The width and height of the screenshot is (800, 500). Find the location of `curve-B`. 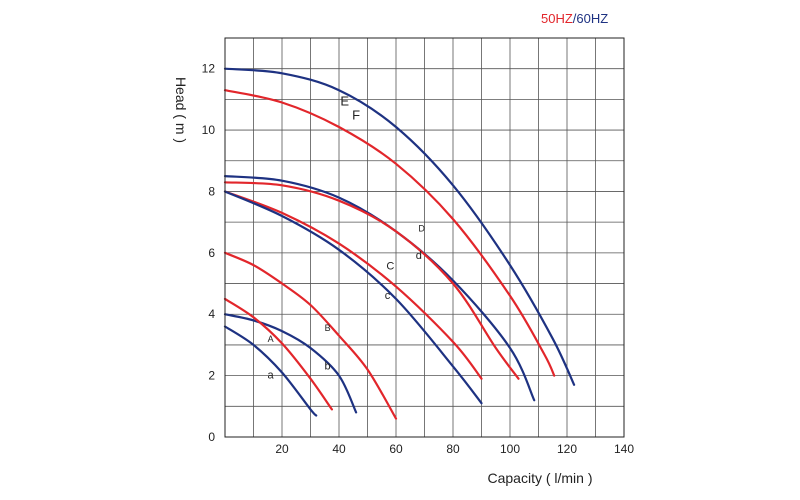

curve-B is located at coordinates (310, 335).